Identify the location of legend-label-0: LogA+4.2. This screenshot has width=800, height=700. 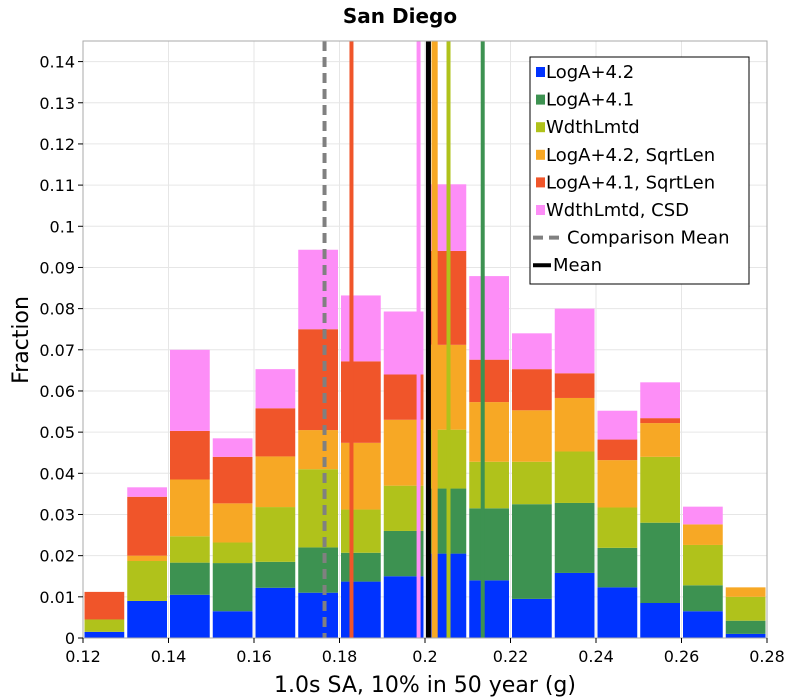
(590, 72).